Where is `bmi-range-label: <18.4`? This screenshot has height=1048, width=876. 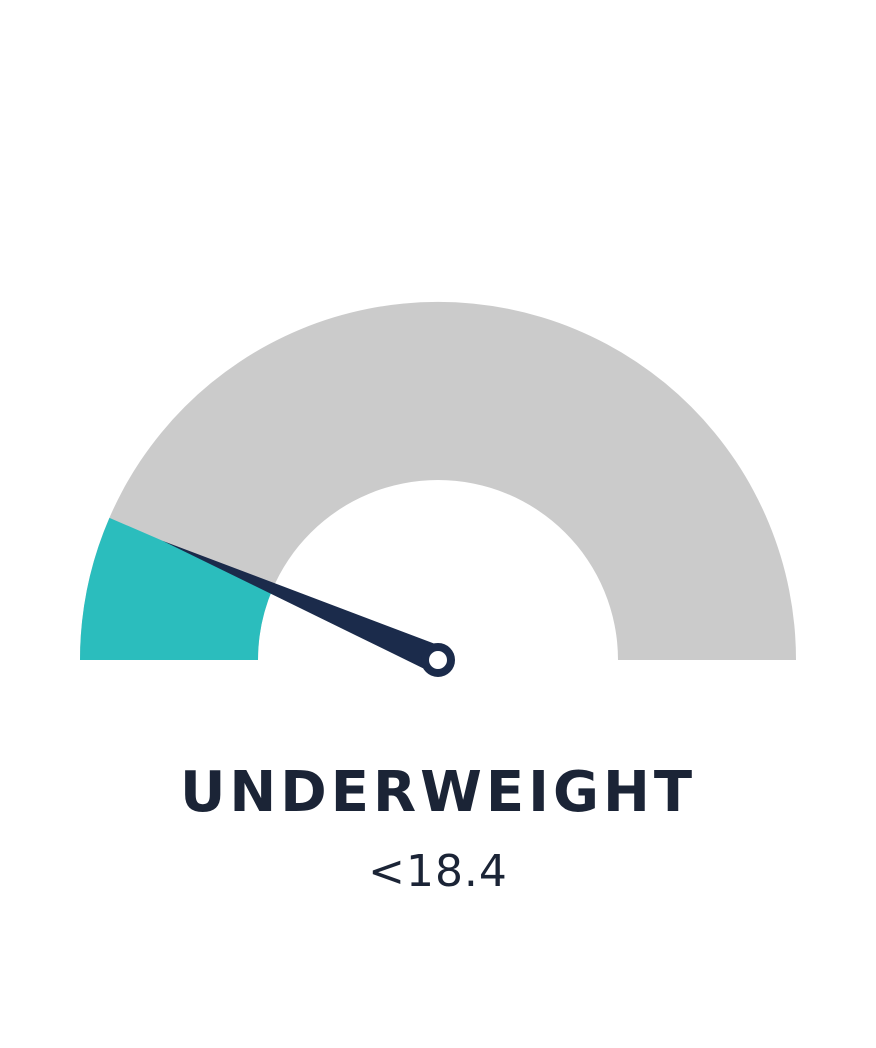 bmi-range-label: <18.4 is located at coordinates (438, 871).